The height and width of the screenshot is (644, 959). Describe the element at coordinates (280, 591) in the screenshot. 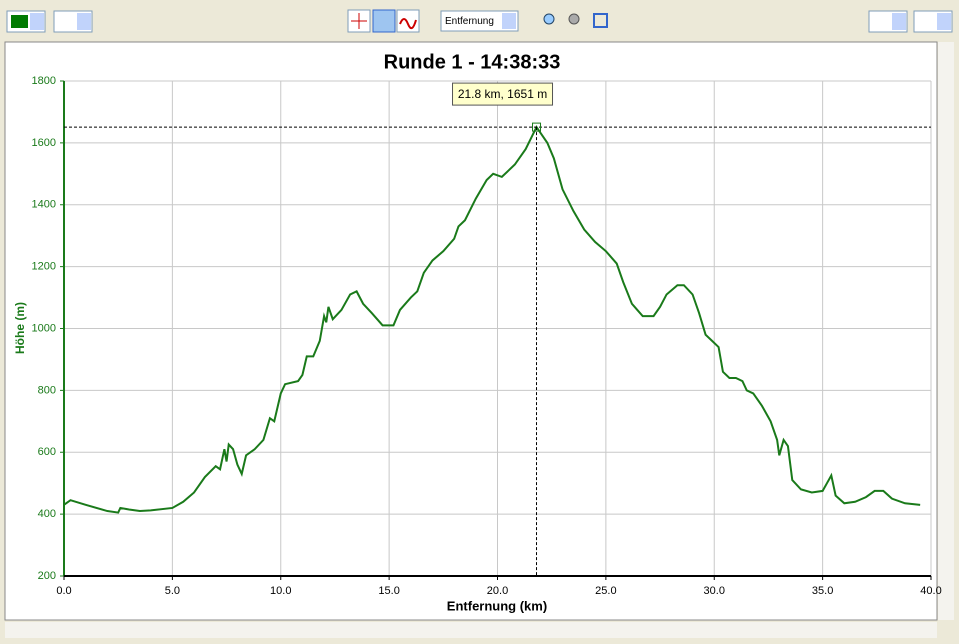

I see `x-tick-label: 10.0` at that location.